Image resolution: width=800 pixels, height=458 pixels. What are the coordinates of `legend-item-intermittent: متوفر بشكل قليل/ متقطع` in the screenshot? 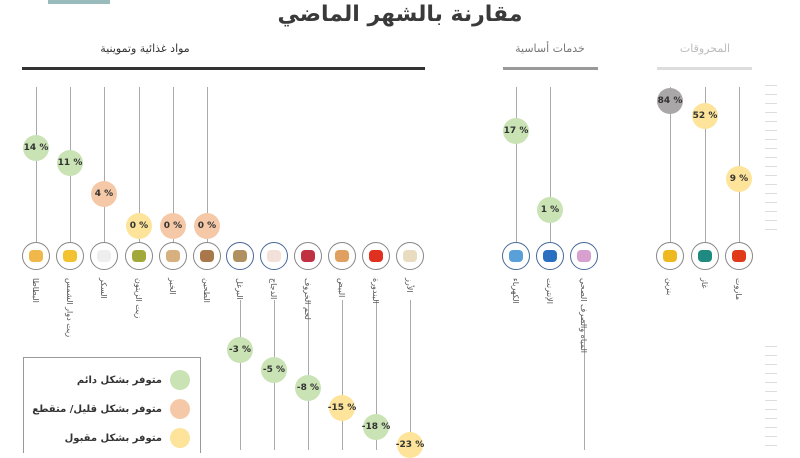 It's located at (111, 409).